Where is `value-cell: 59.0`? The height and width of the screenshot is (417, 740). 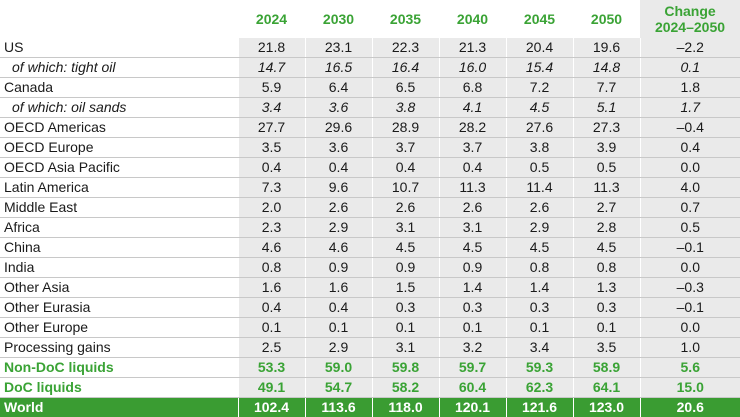 value-cell: 59.0 is located at coordinates (338, 368).